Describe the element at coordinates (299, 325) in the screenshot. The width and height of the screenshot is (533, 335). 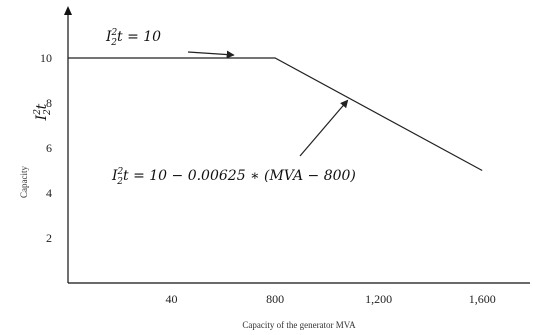
I see `x-axis-title: Capacity of the generator MVA` at that location.